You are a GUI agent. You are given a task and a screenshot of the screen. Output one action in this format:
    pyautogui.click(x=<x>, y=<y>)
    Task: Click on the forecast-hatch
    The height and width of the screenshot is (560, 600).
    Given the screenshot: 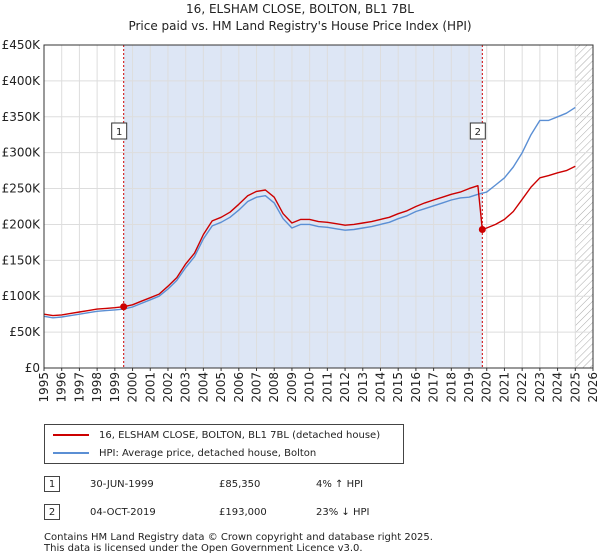 What is the action you would take?
    pyautogui.click(x=584, y=206)
    